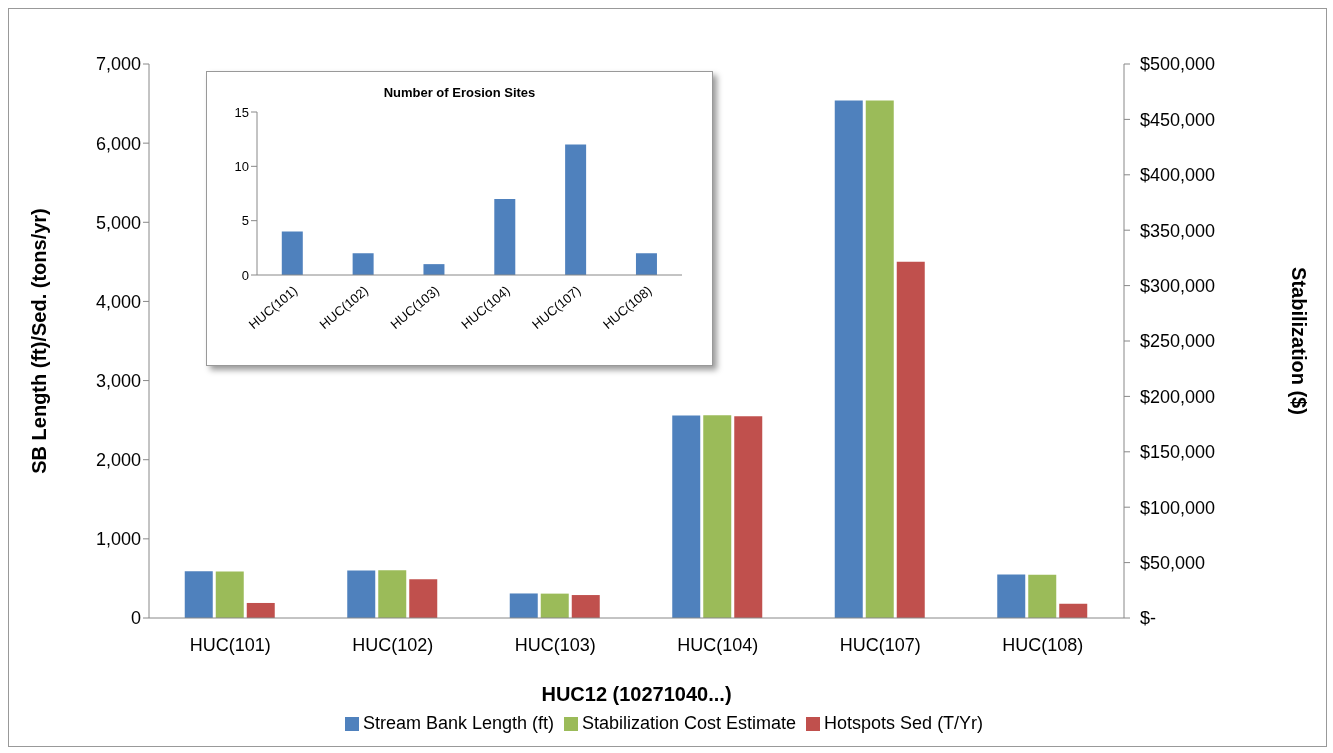 This screenshot has height=753, width=1333. I want to click on y-tick-label: 10, so click(241, 166).